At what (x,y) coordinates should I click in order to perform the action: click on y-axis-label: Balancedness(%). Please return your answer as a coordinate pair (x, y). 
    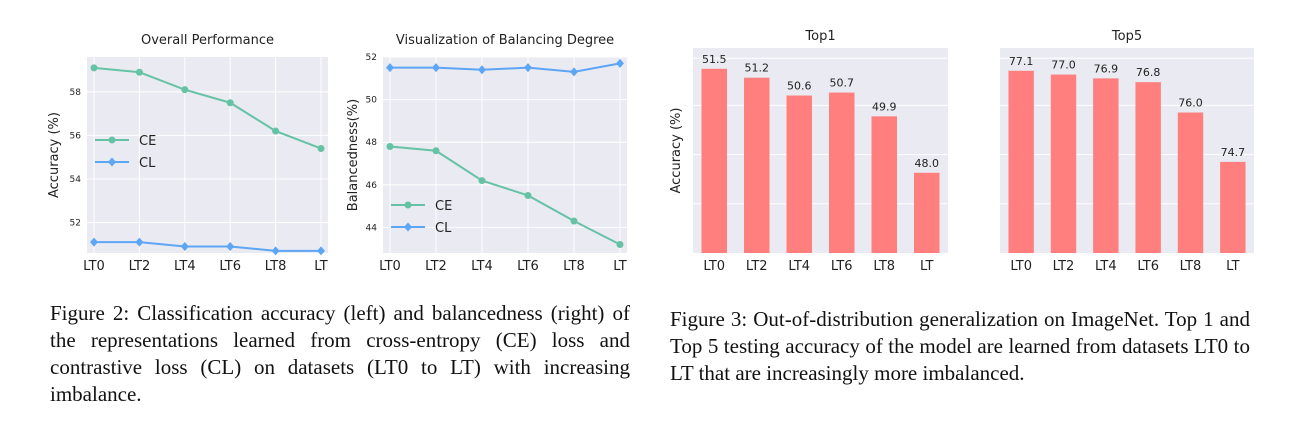
    Looking at the image, I should click on (353, 155).